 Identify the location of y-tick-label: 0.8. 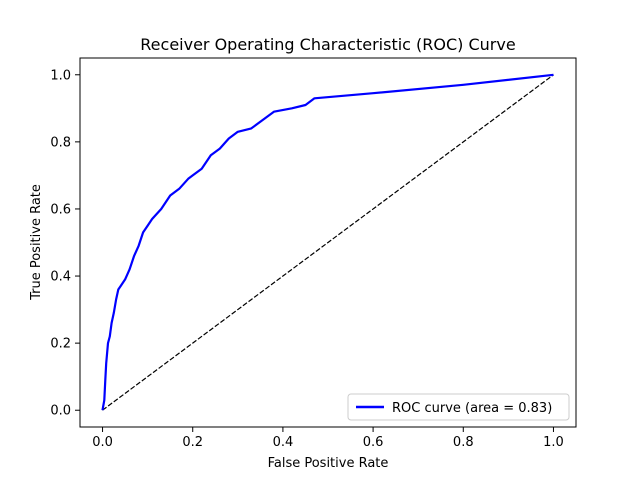
(60, 142).